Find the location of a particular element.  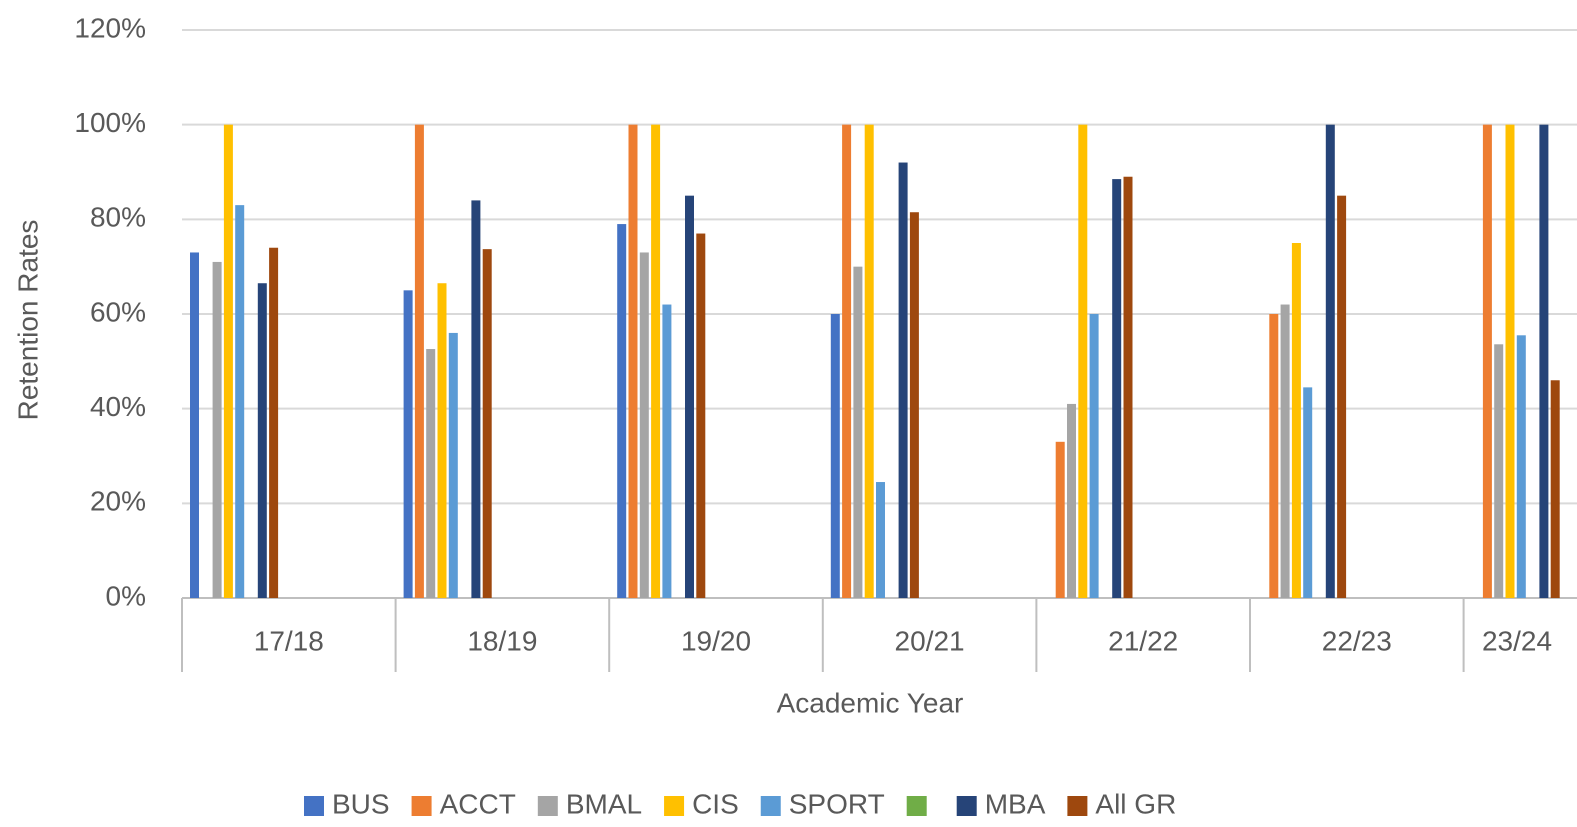

x-tick-label: 17/18 is located at coordinates (289, 640).